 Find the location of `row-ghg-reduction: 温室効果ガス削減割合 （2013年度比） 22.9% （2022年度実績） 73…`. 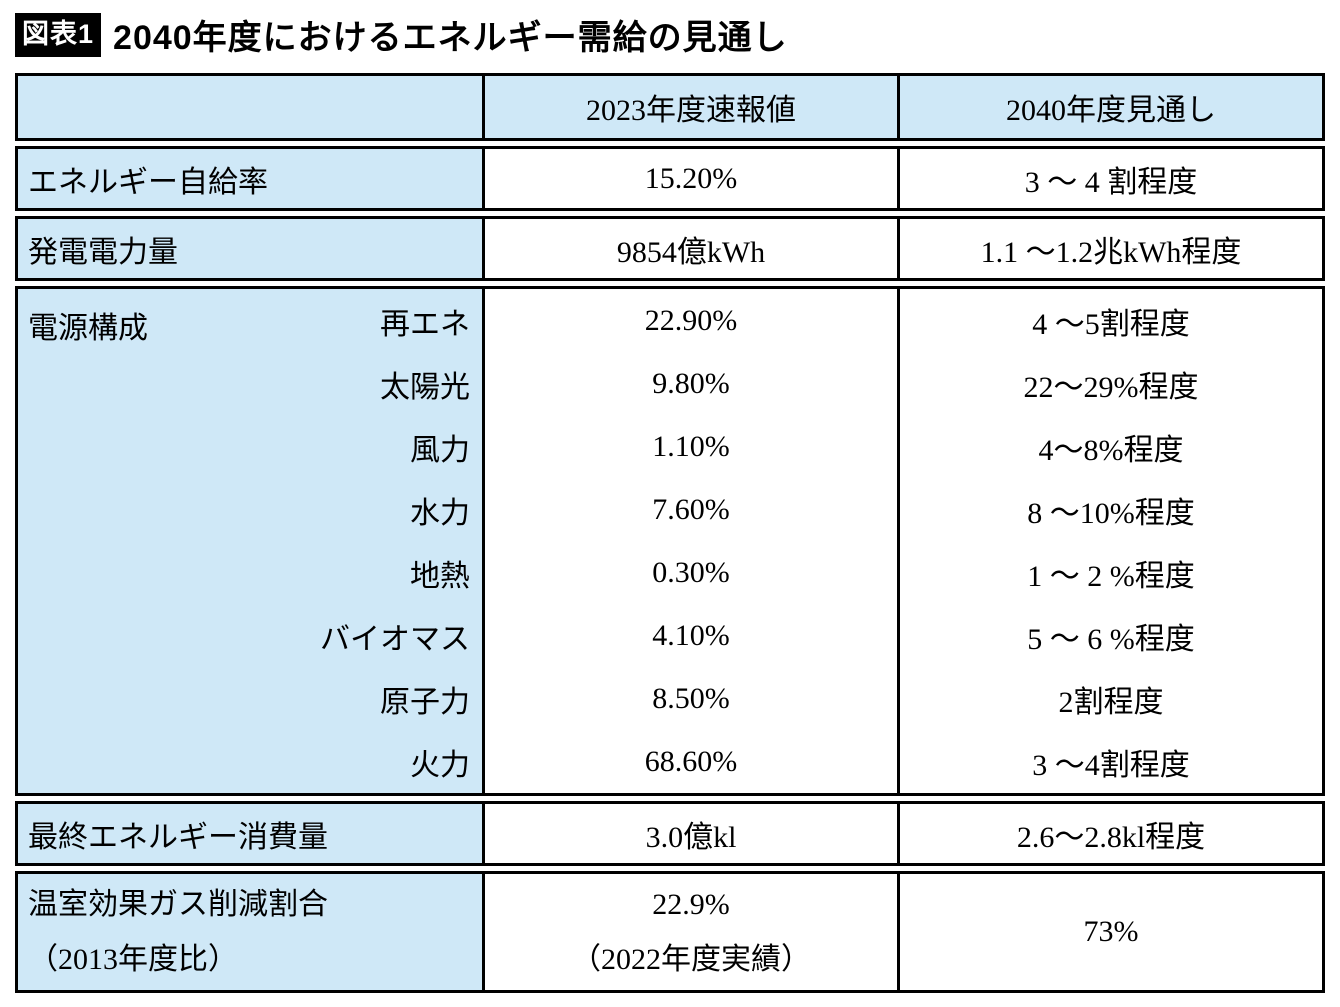

row-ghg-reduction: 温室効果ガス削減割合 （2013年度比） 22.9% （2022年度実績） 73… is located at coordinates (670, 932).